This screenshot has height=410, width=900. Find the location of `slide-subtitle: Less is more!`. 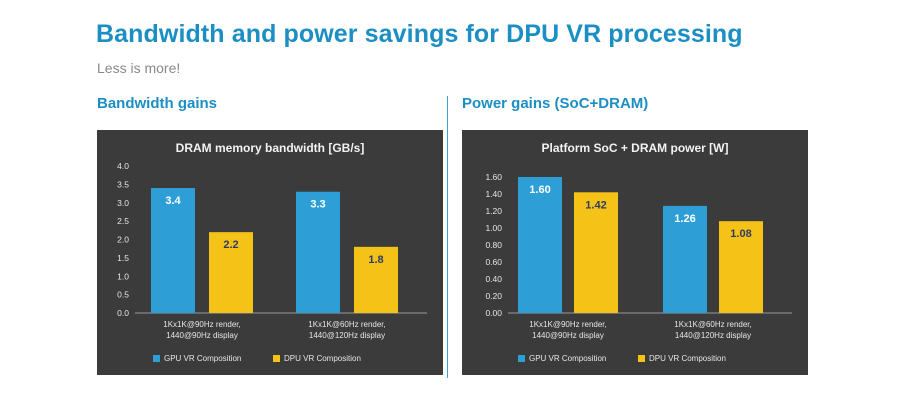

slide-subtitle: Less is more! is located at coordinates (139, 68).